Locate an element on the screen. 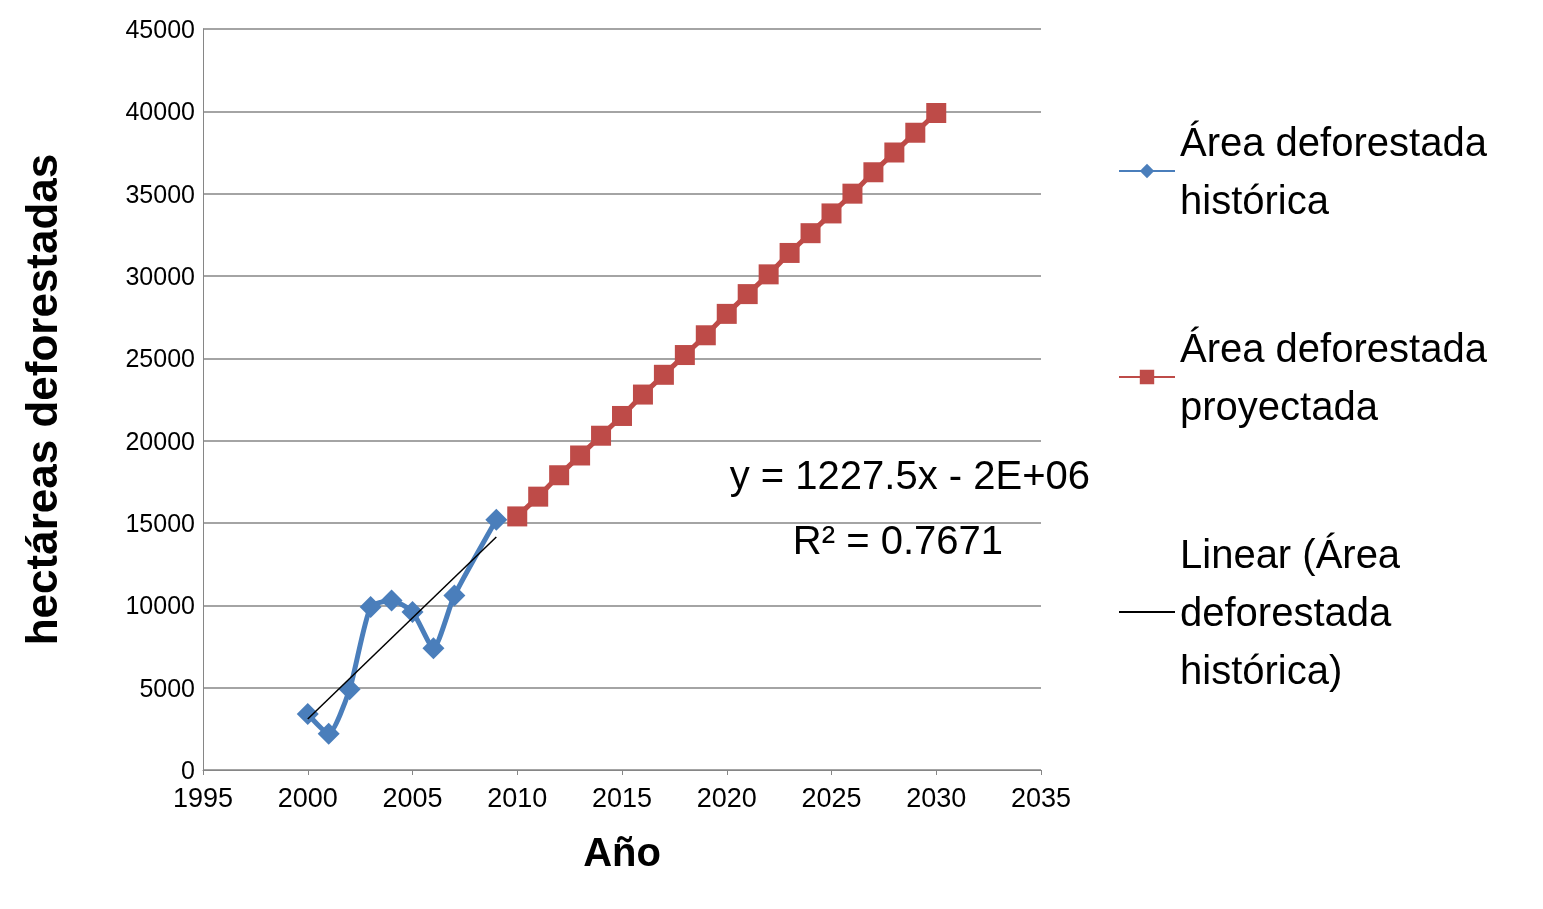 Image resolution: width=1543 pixels, height=909 pixels. x-tick-label: 1995 is located at coordinates (203, 797).